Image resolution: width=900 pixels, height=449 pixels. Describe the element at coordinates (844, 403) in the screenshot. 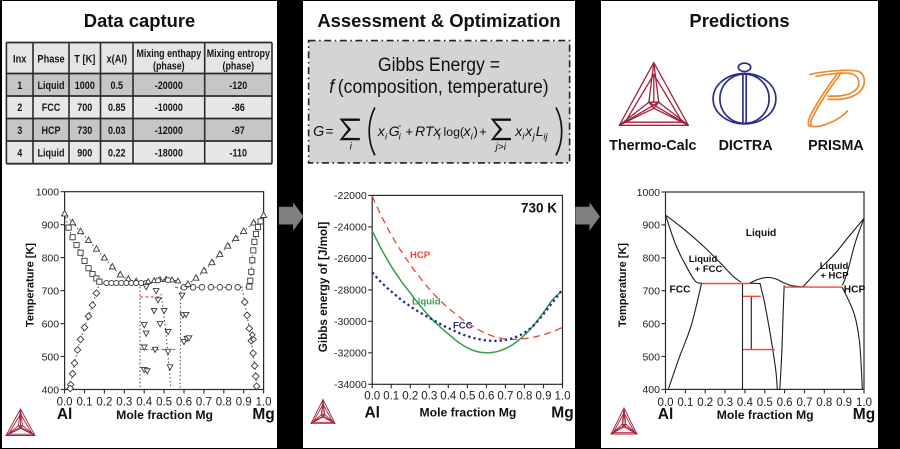

I see `svg-text: 0.9` at that location.